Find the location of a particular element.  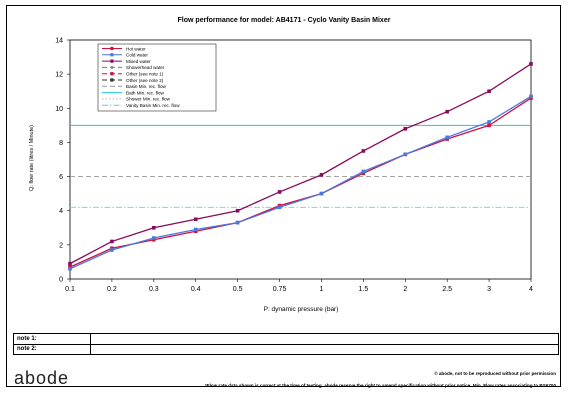

y-tick-label: 6 is located at coordinates (61, 177).